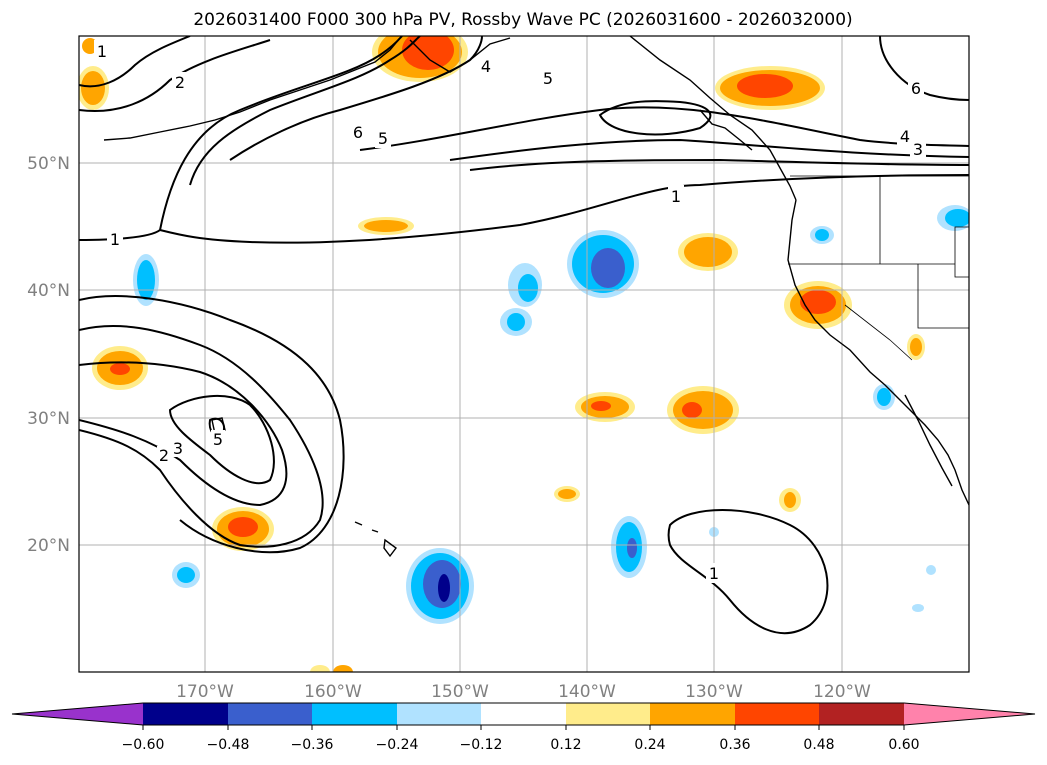 The width and height of the screenshot is (1047, 765). I want to click on colorbar-ticks, so click(523, 727).